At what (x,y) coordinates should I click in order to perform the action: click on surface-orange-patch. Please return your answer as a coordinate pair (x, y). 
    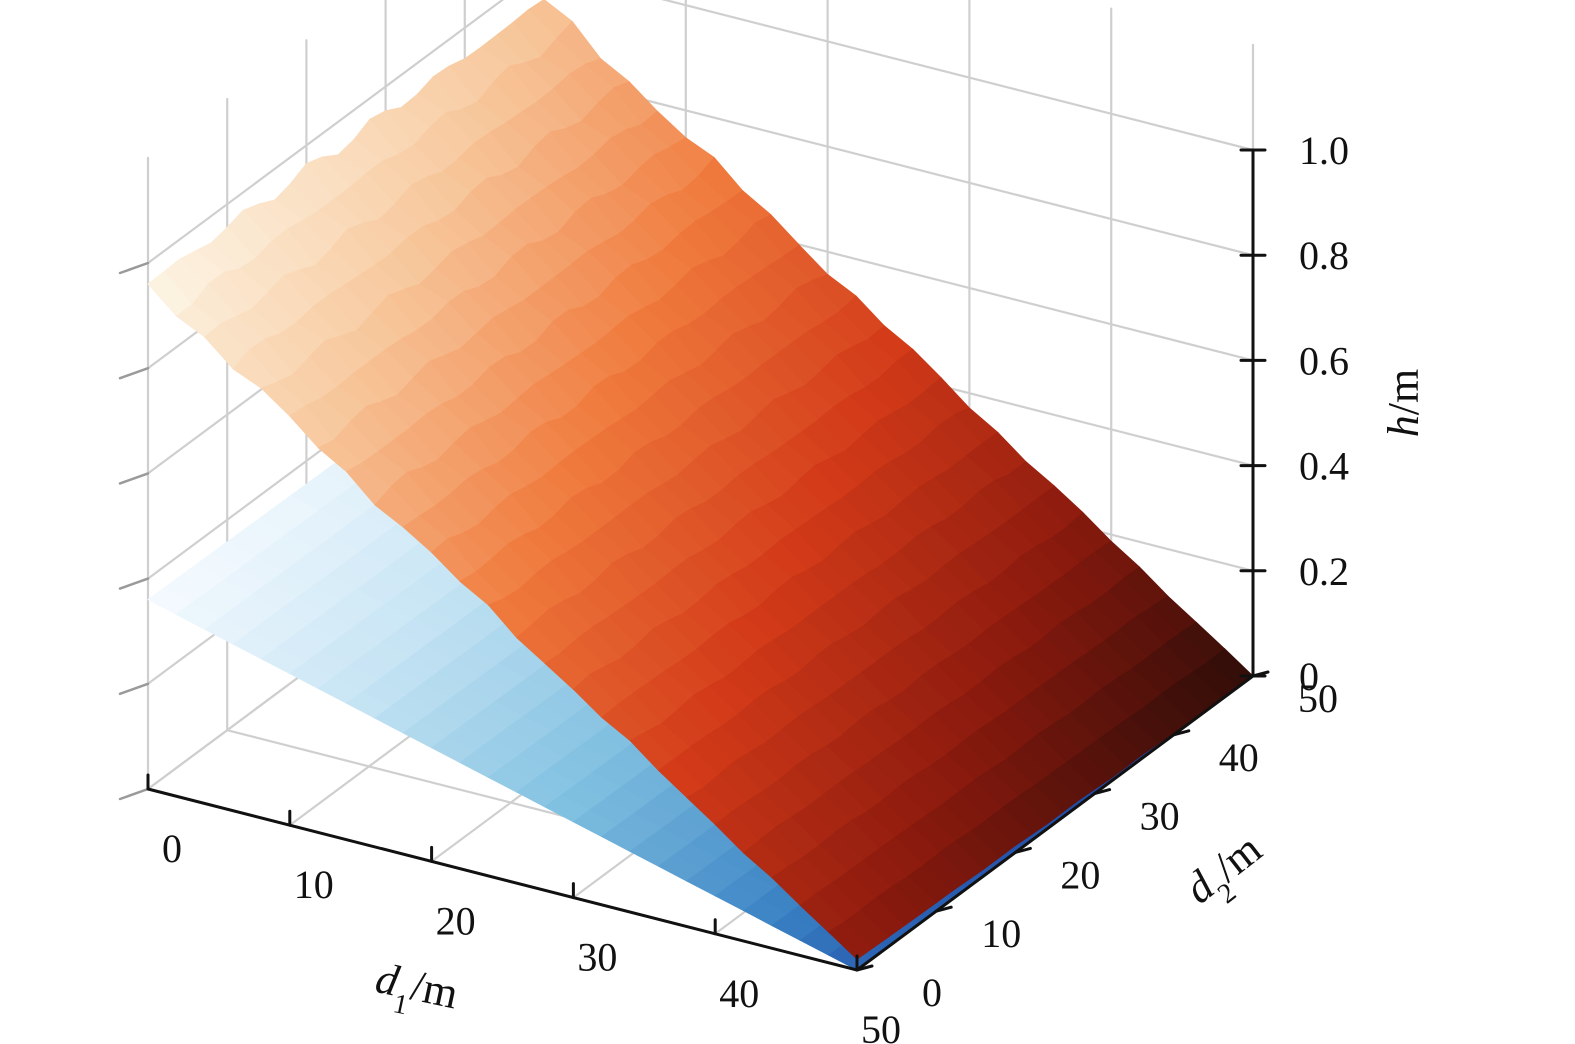
    Looking at the image, I should click on (850, 940).